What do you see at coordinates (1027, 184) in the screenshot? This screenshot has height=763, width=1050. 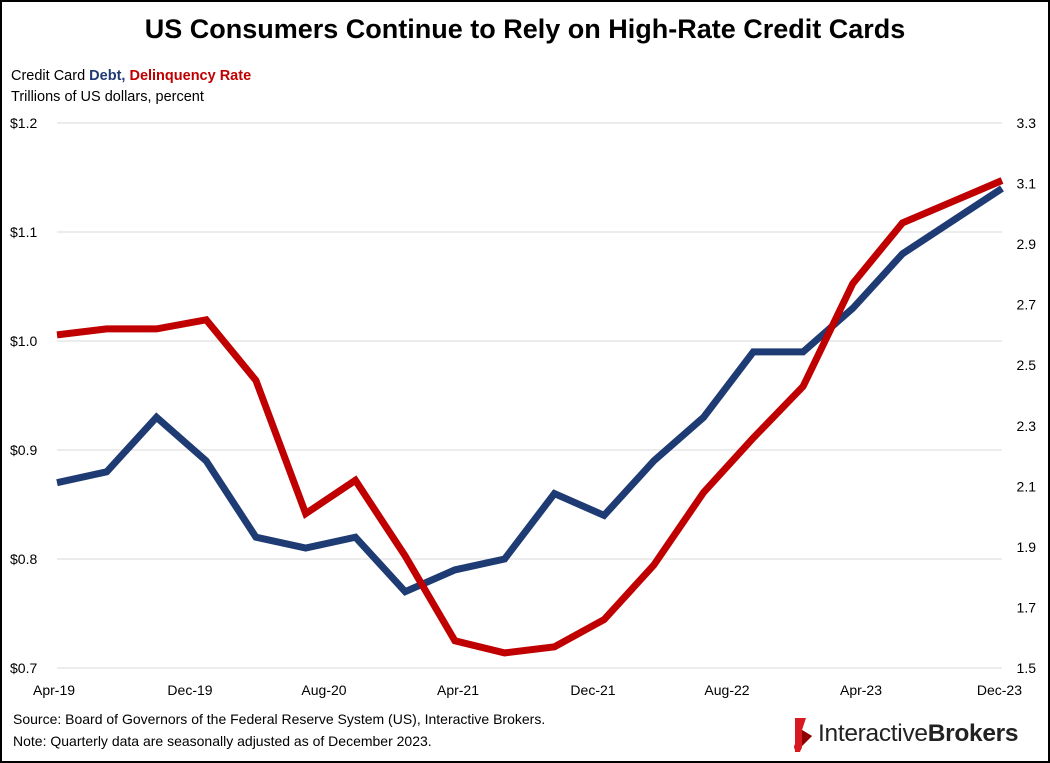 I see `y-right-tick-label: 3.1` at bounding box center [1027, 184].